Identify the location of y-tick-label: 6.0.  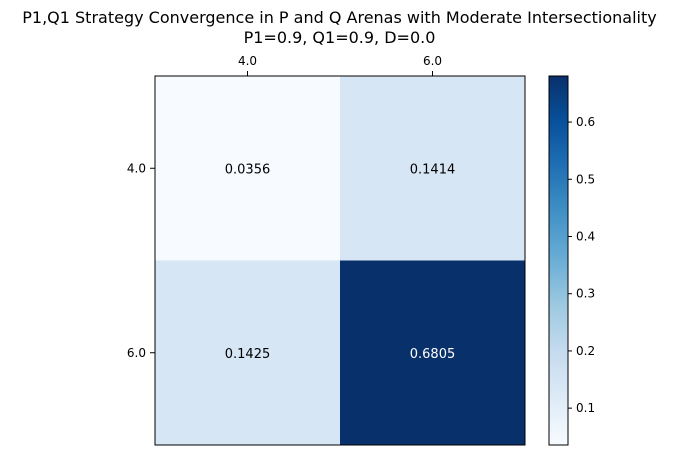
(136, 353).